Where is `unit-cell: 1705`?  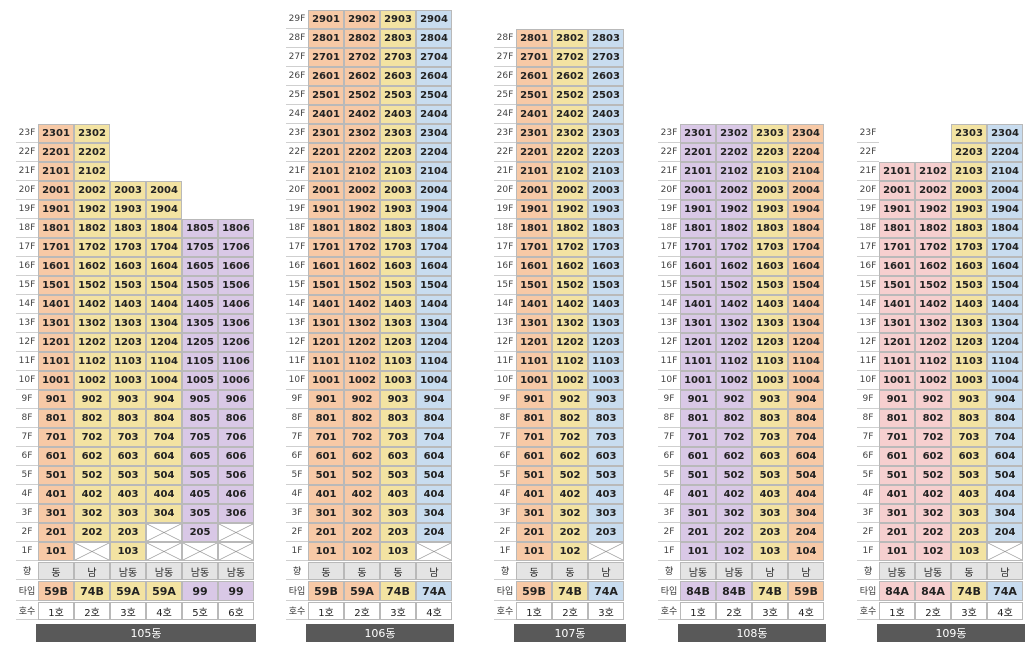 unit-cell: 1705 is located at coordinates (200, 247).